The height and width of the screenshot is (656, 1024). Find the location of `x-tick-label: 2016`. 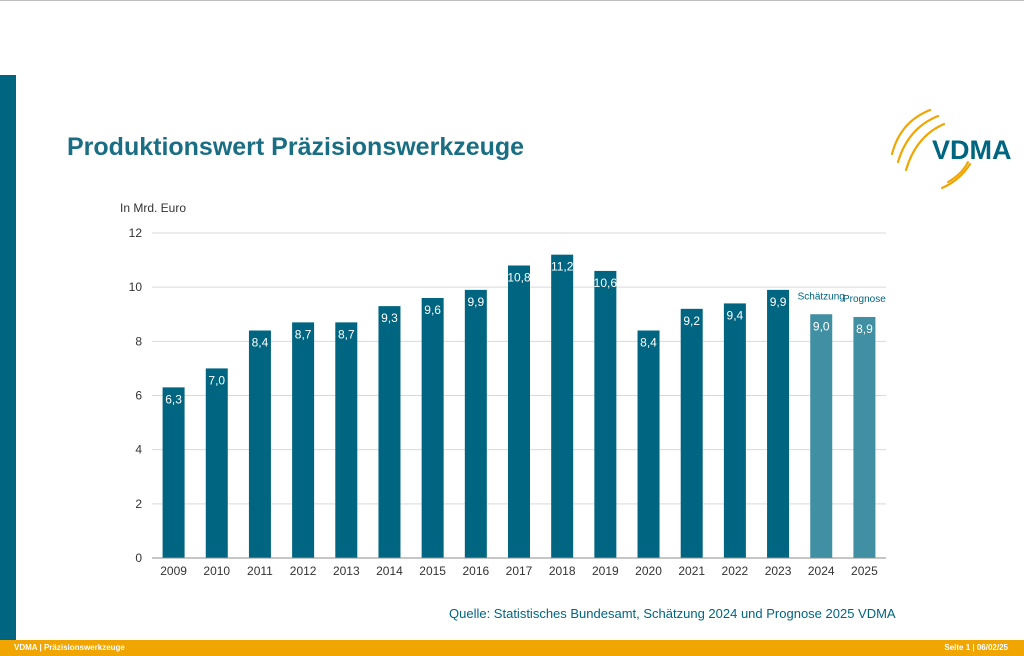

x-tick-label: 2016 is located at coordinates (475, 571).